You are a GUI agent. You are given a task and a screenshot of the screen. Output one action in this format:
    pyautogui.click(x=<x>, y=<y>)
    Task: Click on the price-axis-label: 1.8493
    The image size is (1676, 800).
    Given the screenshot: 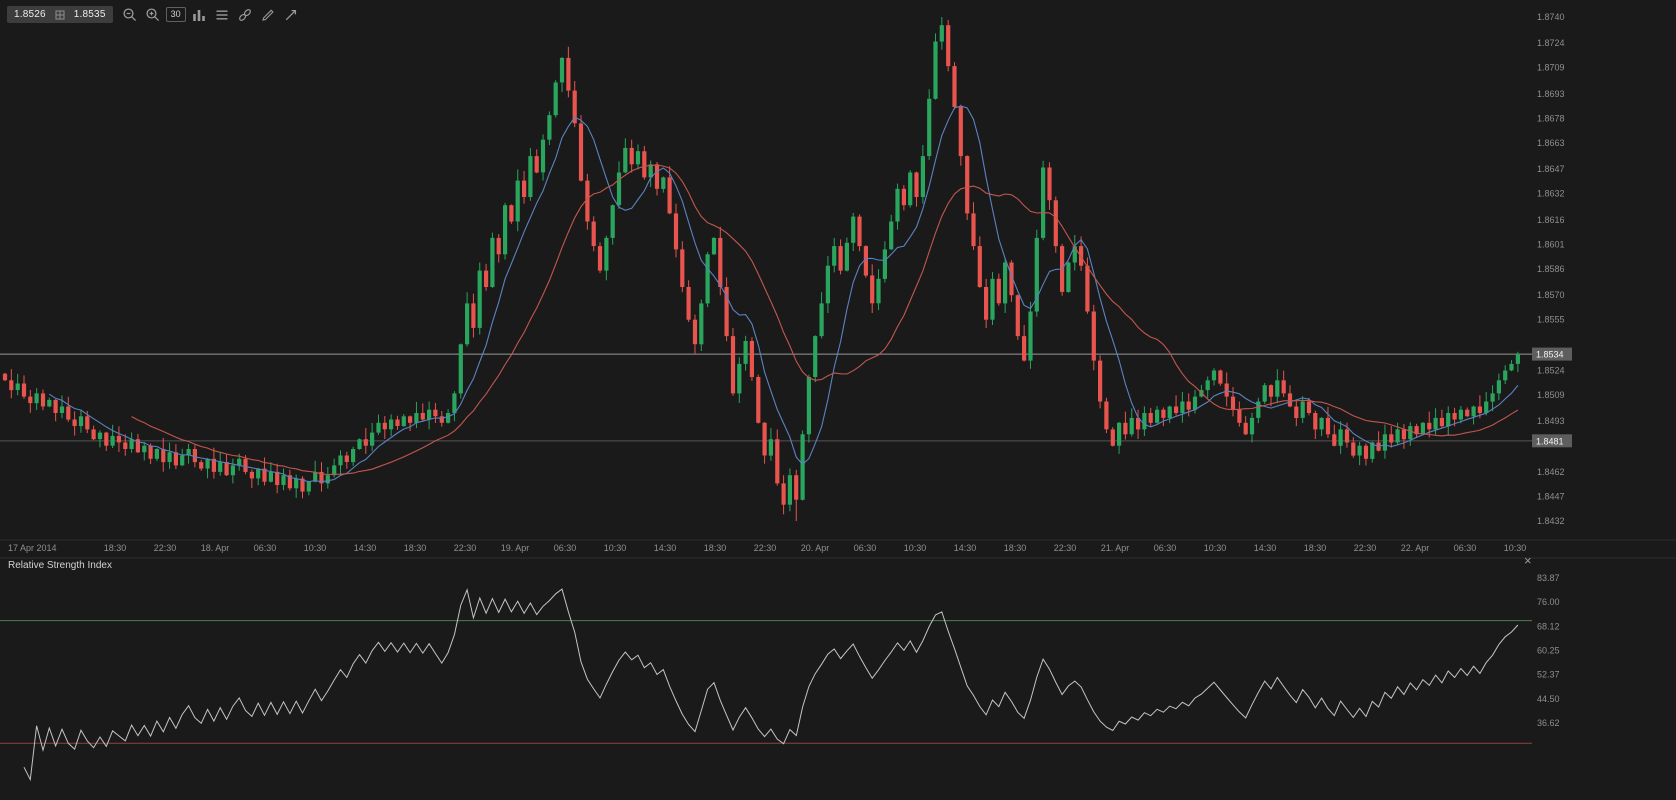 What is the action you would take?
    pyautogui.click(x=1551, y=421)
    